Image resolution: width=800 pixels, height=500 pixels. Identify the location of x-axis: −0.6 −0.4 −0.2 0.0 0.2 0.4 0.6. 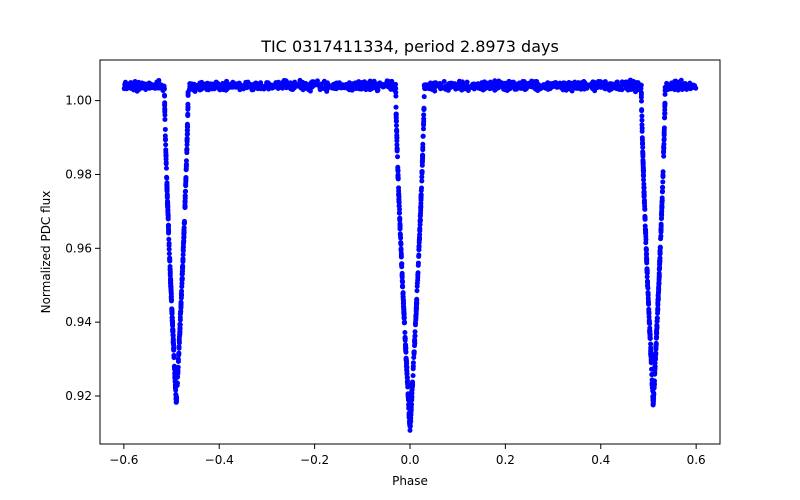
(407, 455).